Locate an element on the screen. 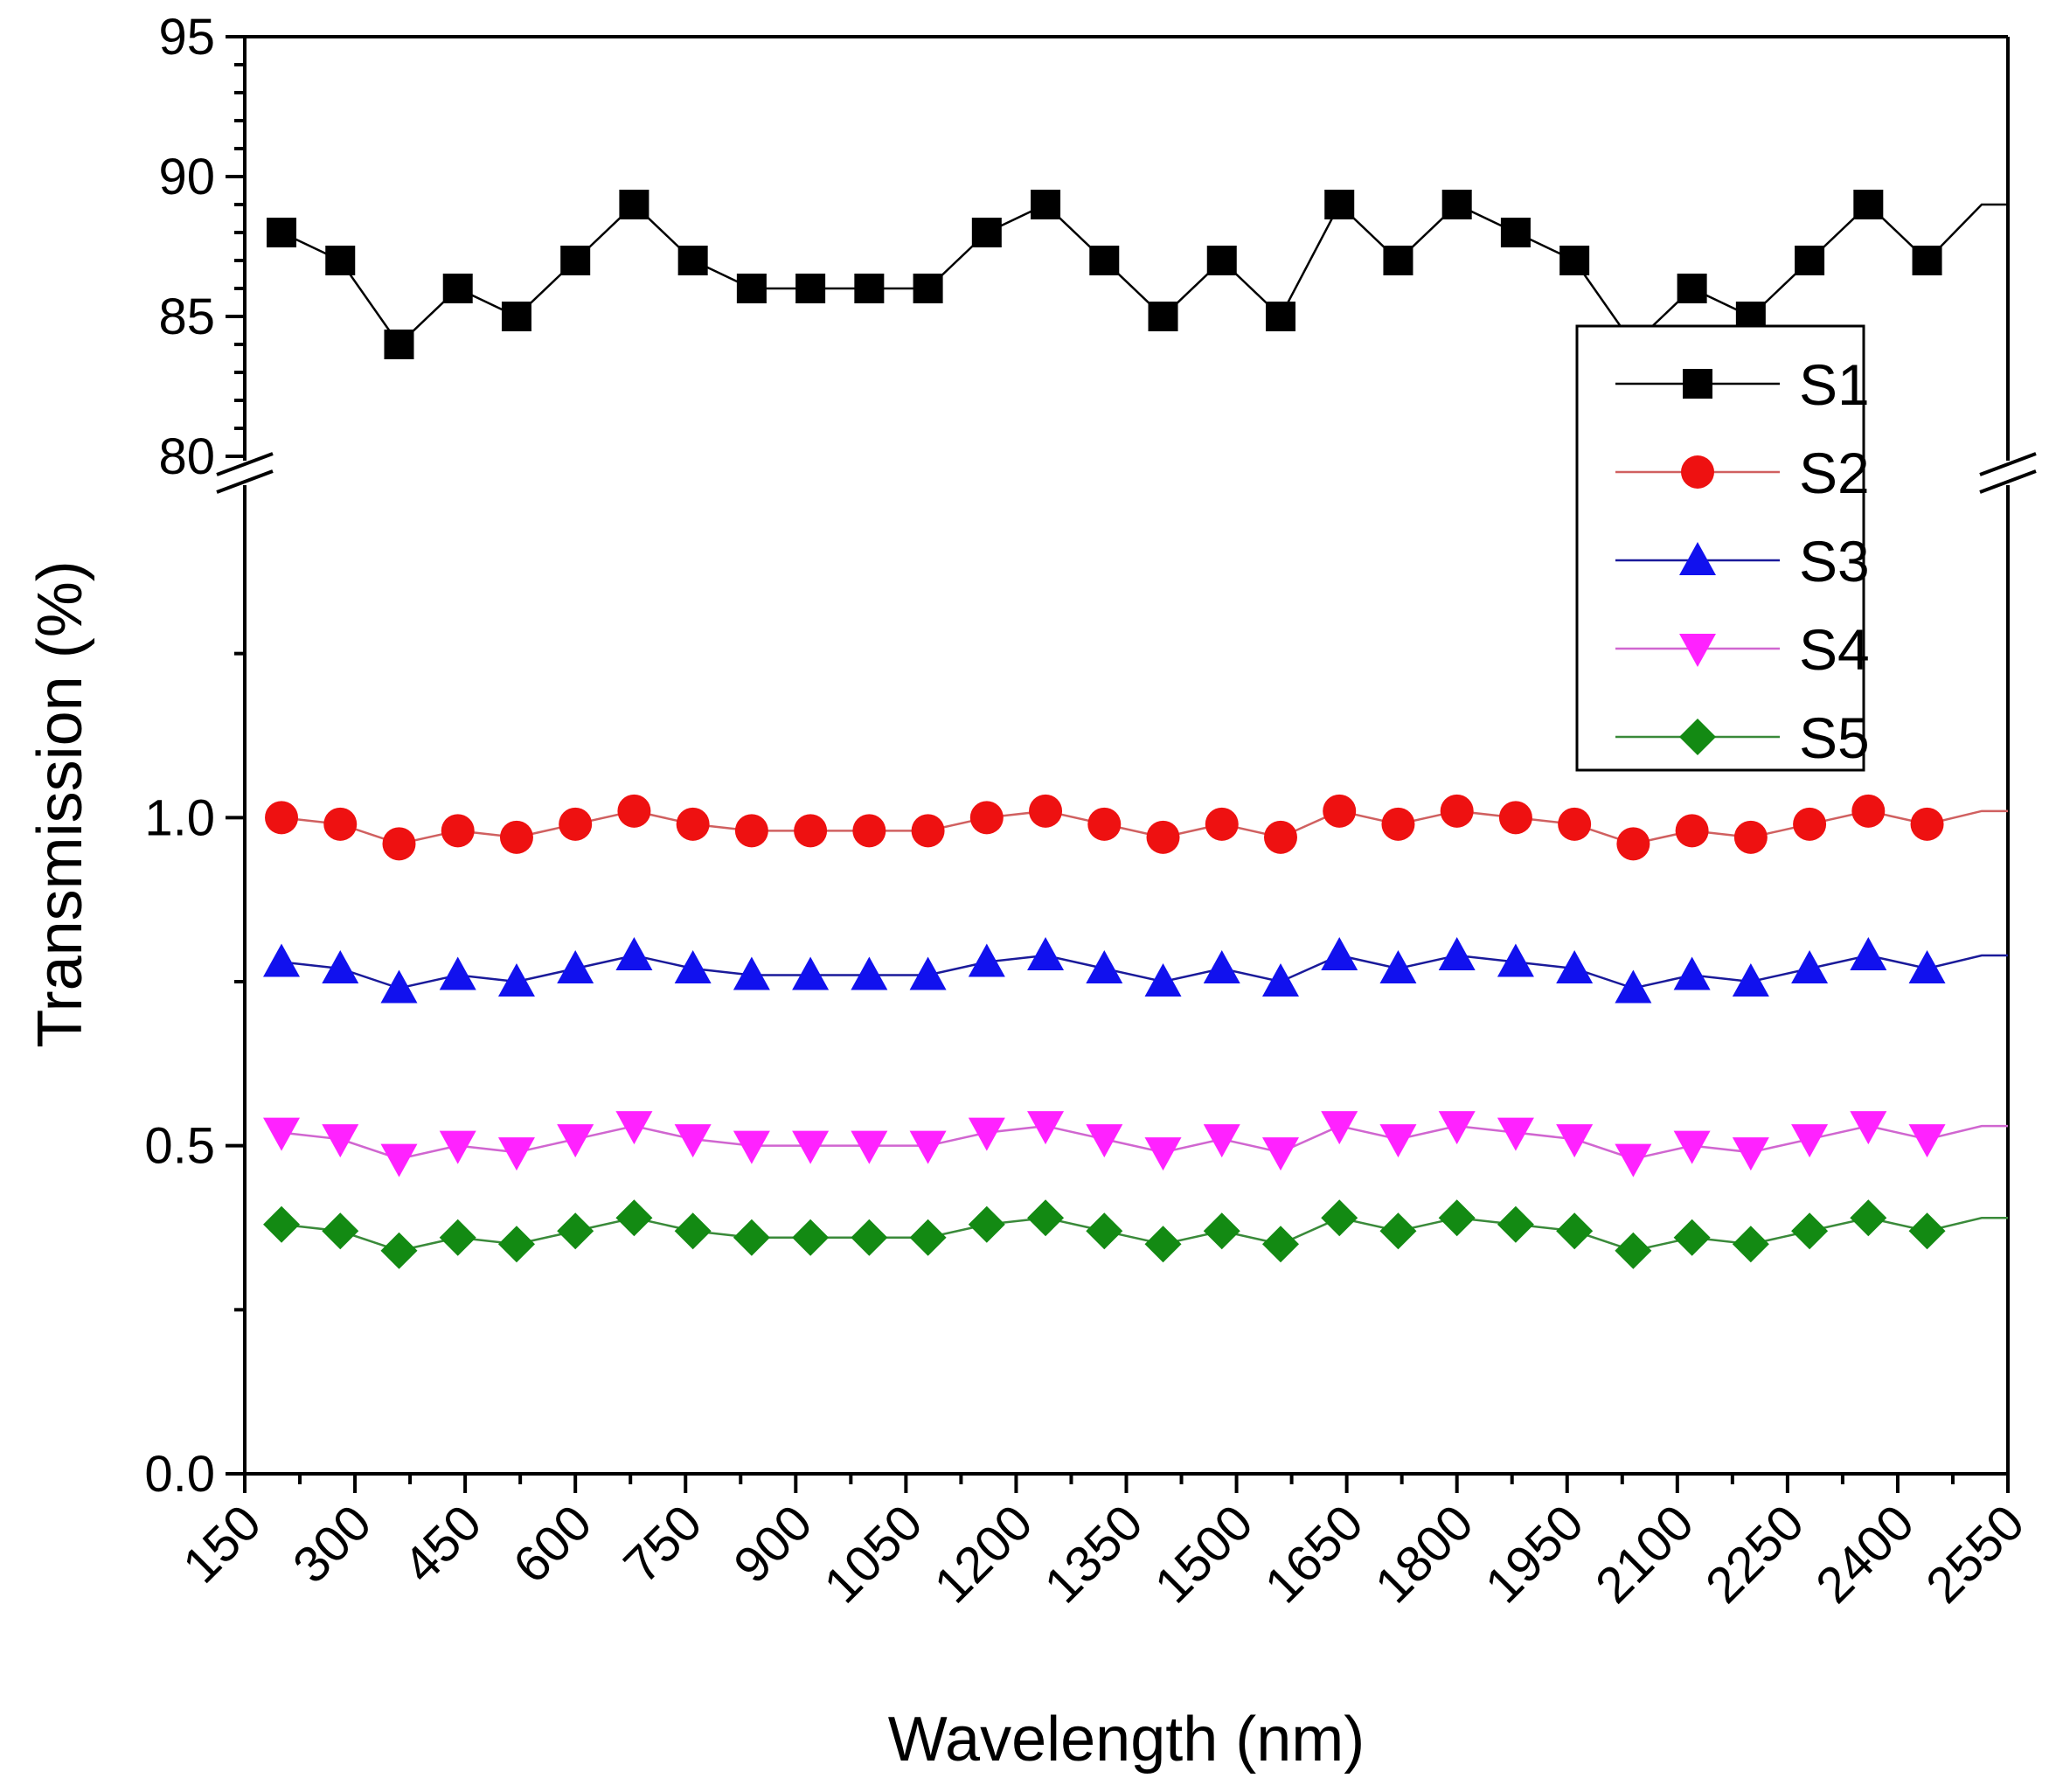  legend-label: S3 is located at coordinates (1835, 561).